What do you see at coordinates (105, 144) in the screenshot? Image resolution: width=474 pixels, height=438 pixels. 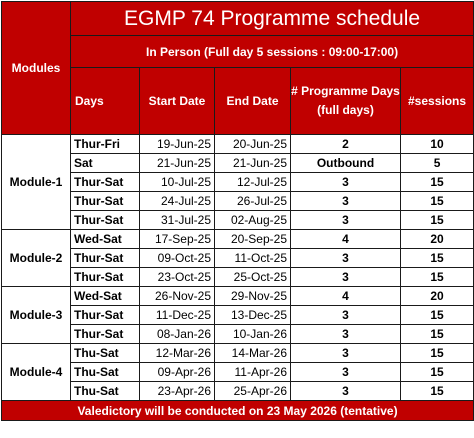 I see `days-cell: Thur-Fri` at bounding box center [105, 144].